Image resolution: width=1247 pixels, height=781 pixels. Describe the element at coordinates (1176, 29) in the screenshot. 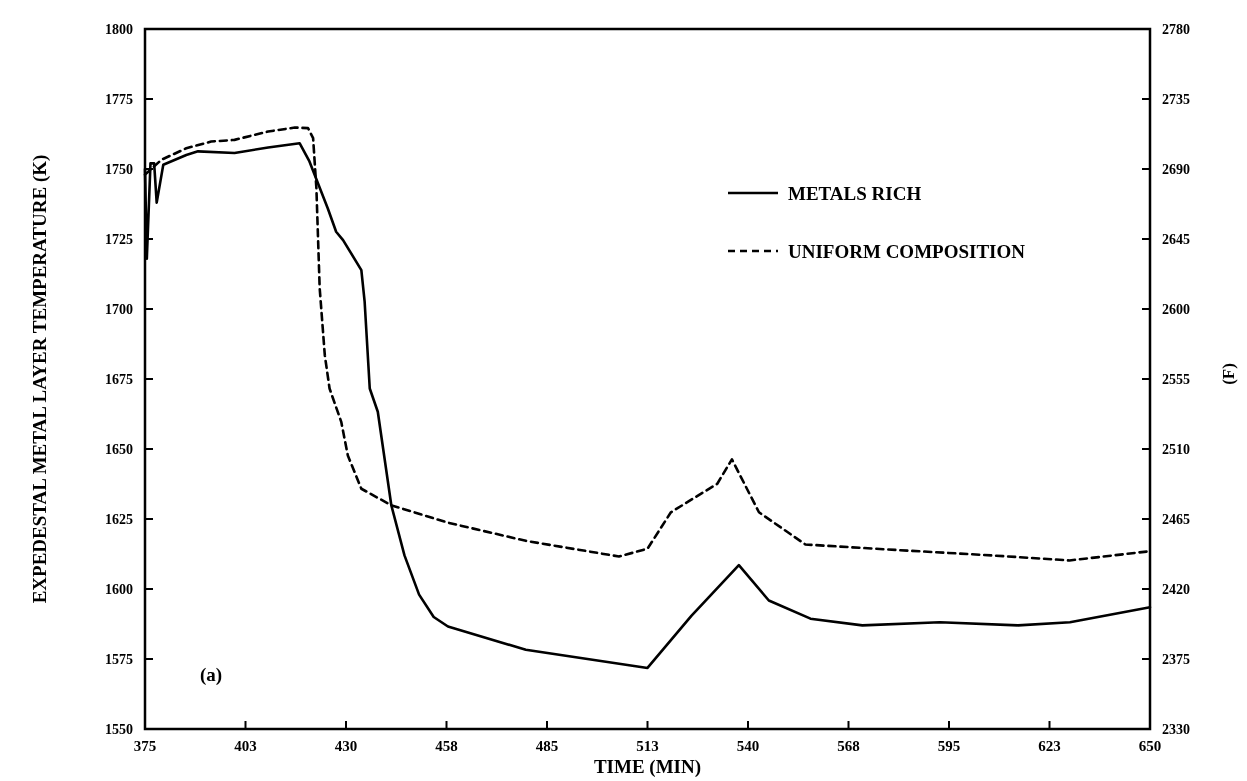

I see `y2-tick-label: 2780` at that location.